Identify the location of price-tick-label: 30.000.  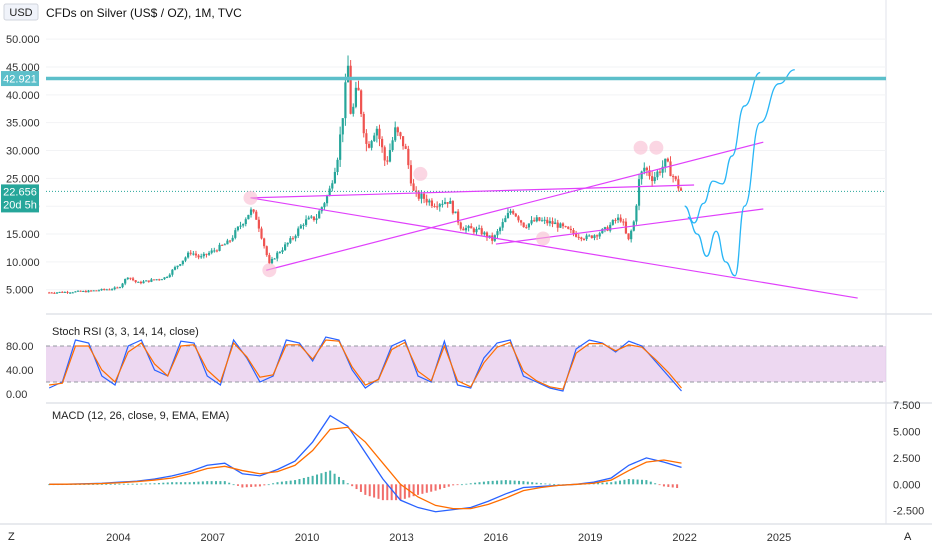
(23, 152).